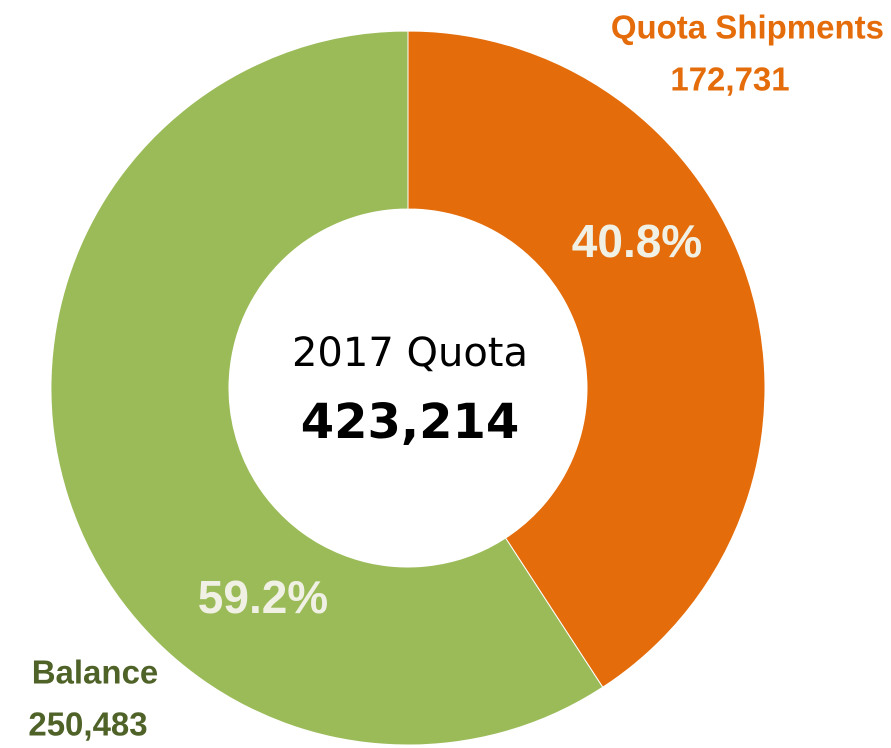 Image resolution: width=891 pixels, height=748 pixels. I want to click on value-label: 172,731, so click(729, 79).